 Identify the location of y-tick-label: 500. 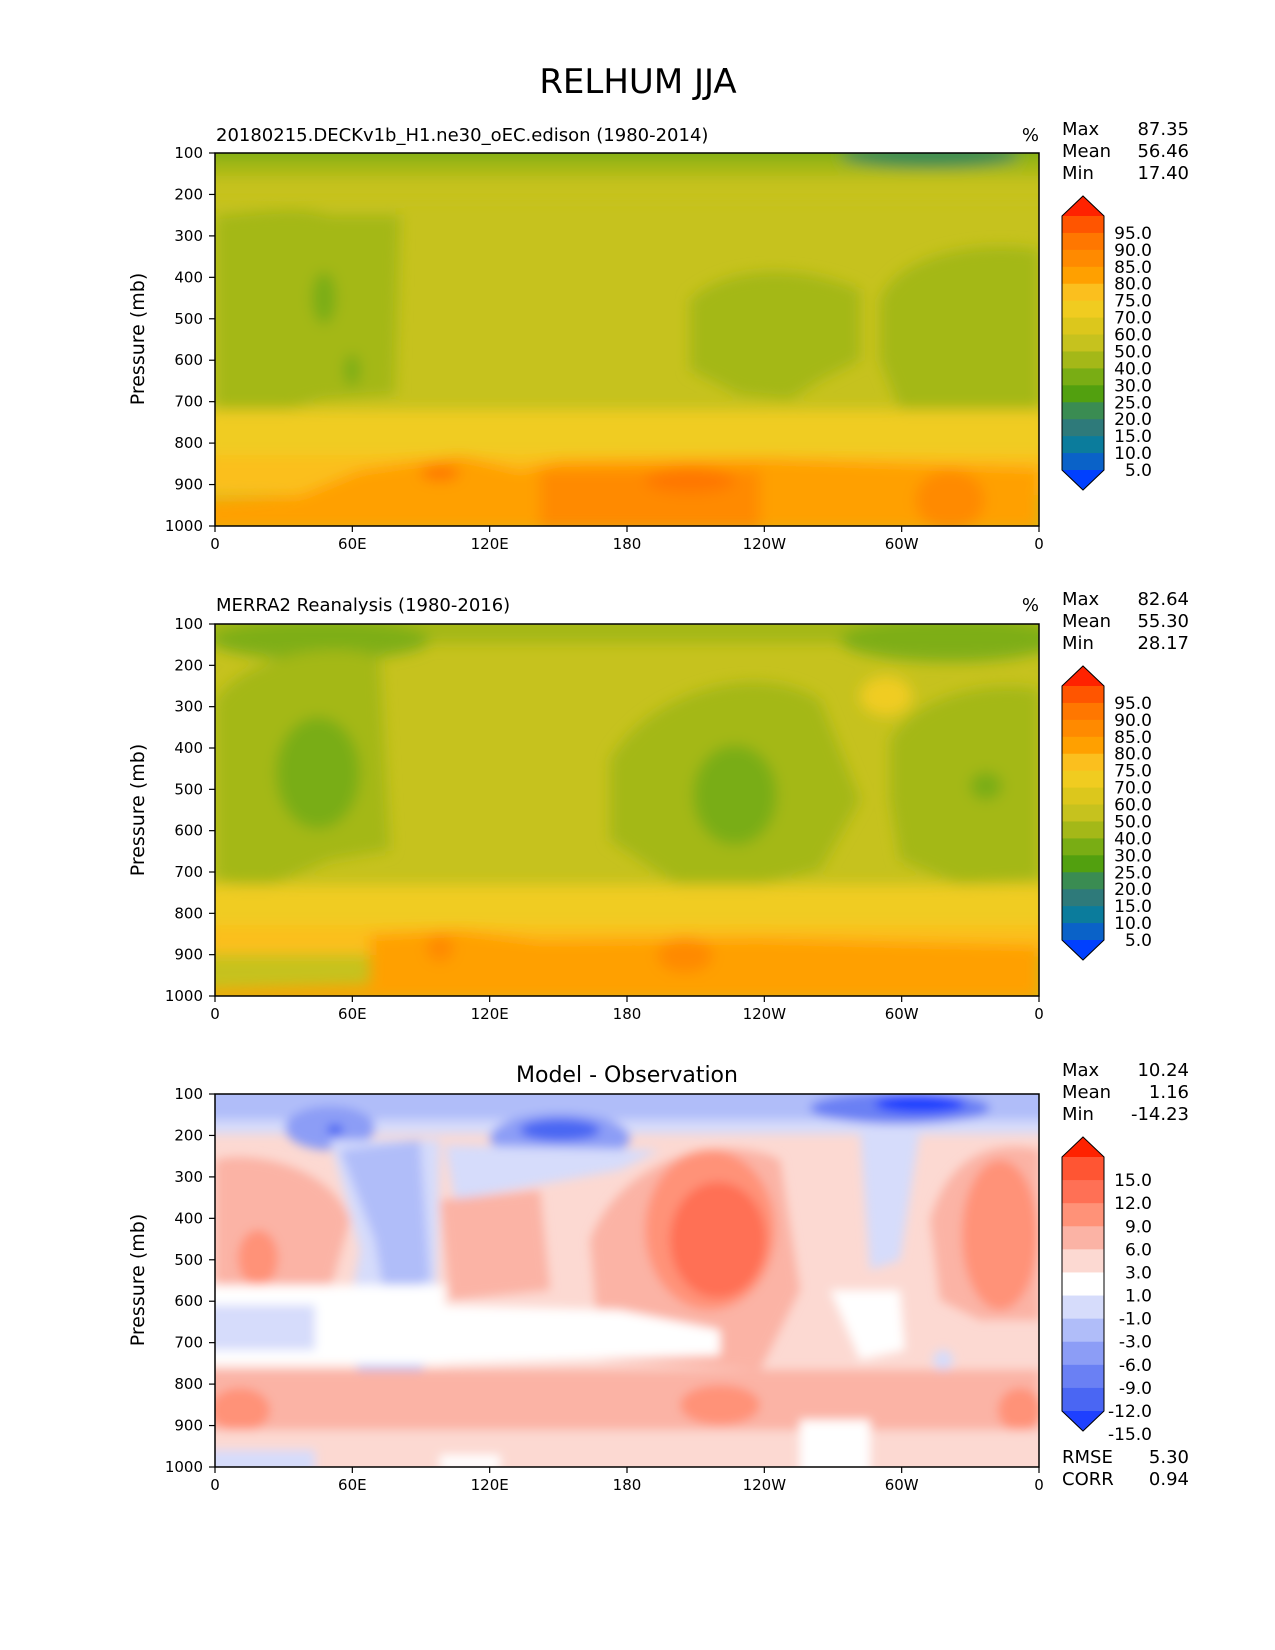
(188, 789).